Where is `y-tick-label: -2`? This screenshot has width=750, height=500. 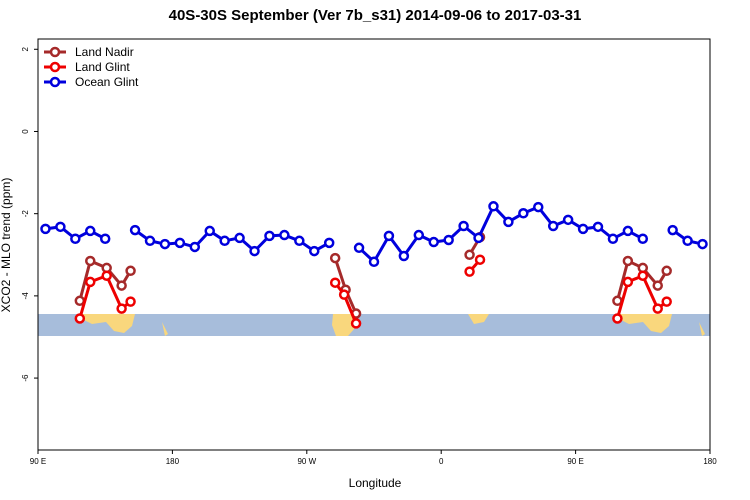 y-tick-label: -2 is located at coordinates (25, 214).